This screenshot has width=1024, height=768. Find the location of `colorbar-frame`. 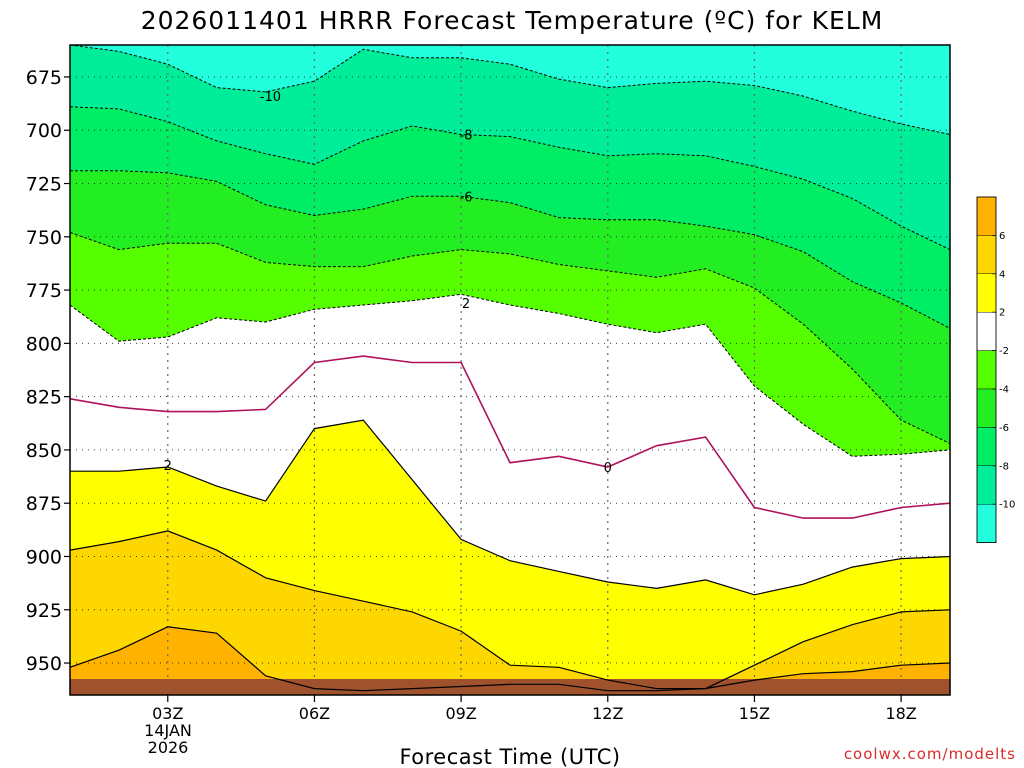

colorbar-frame is located at coordinates (986, 370).